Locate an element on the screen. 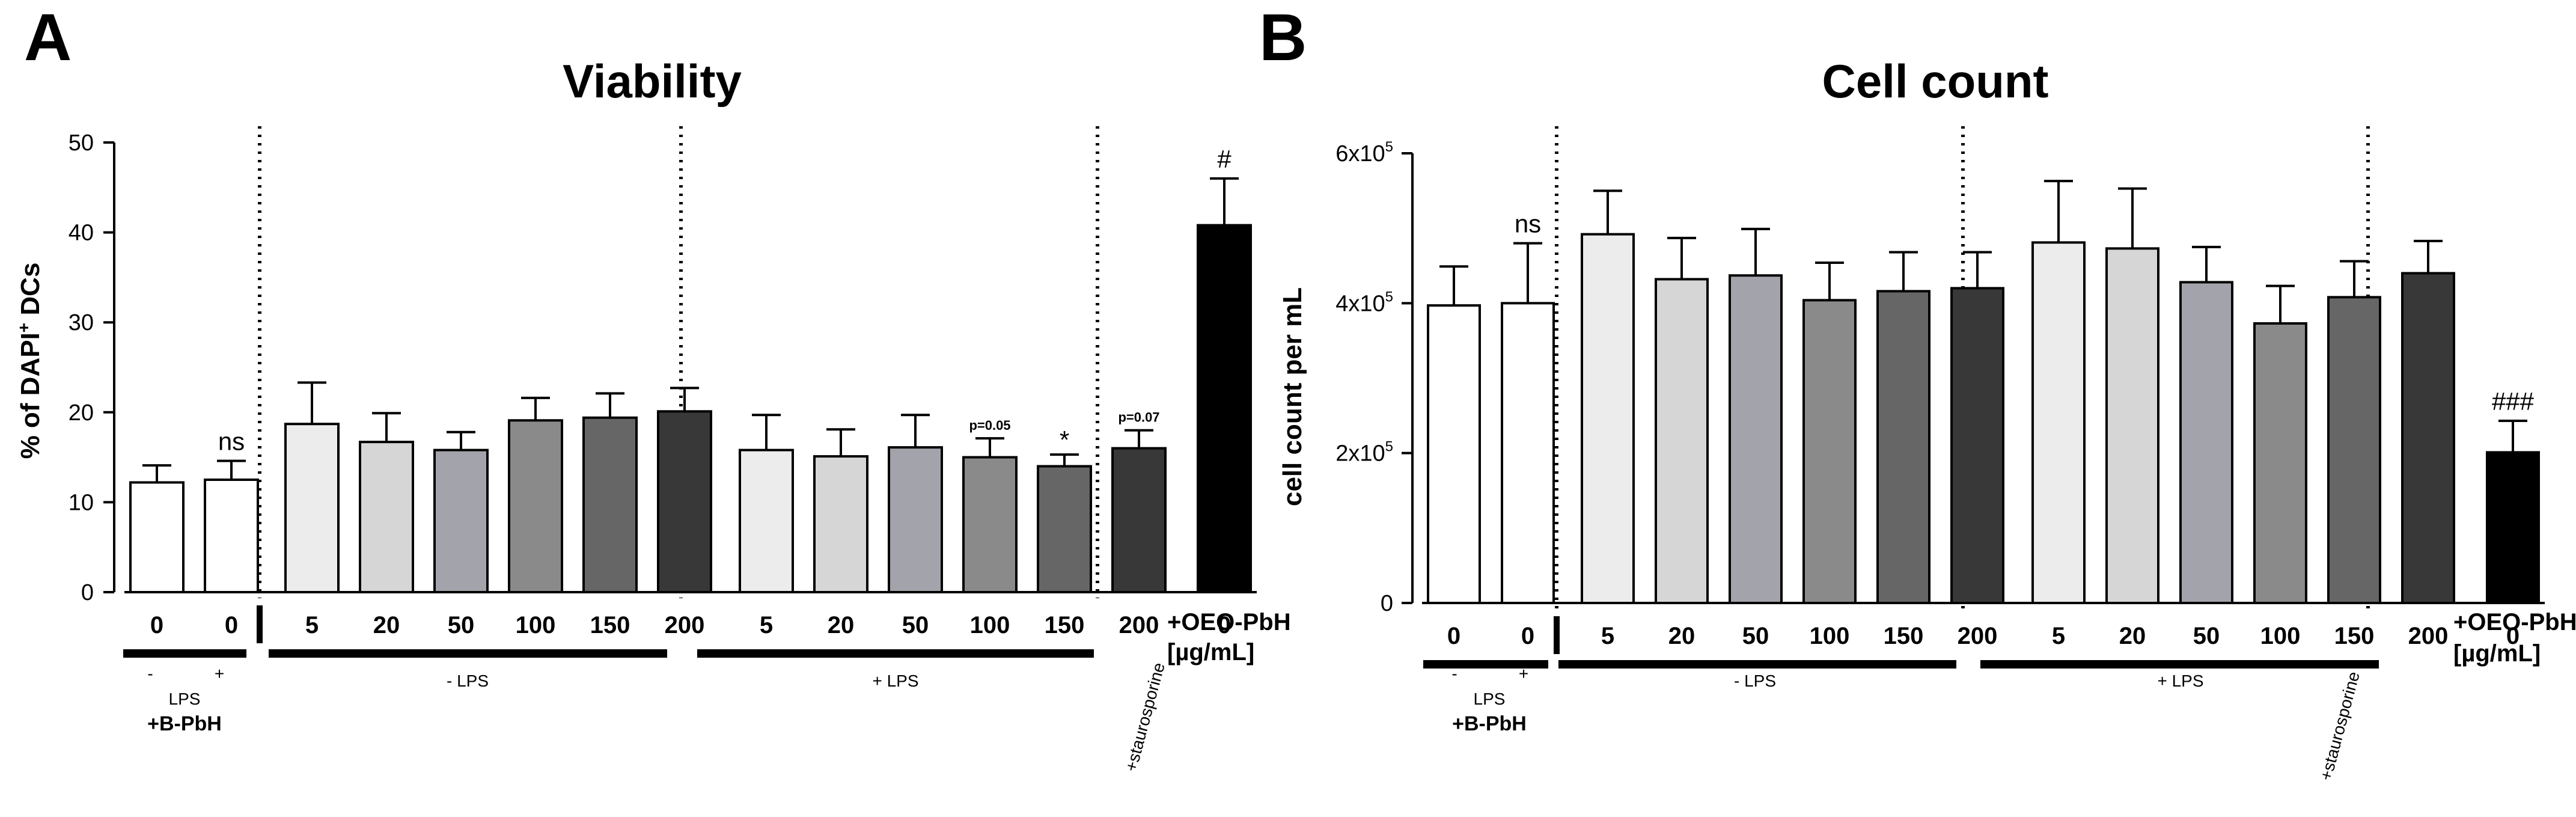  panel-b-ylabel: cell count per mL is located at coordinates (1292, 396).